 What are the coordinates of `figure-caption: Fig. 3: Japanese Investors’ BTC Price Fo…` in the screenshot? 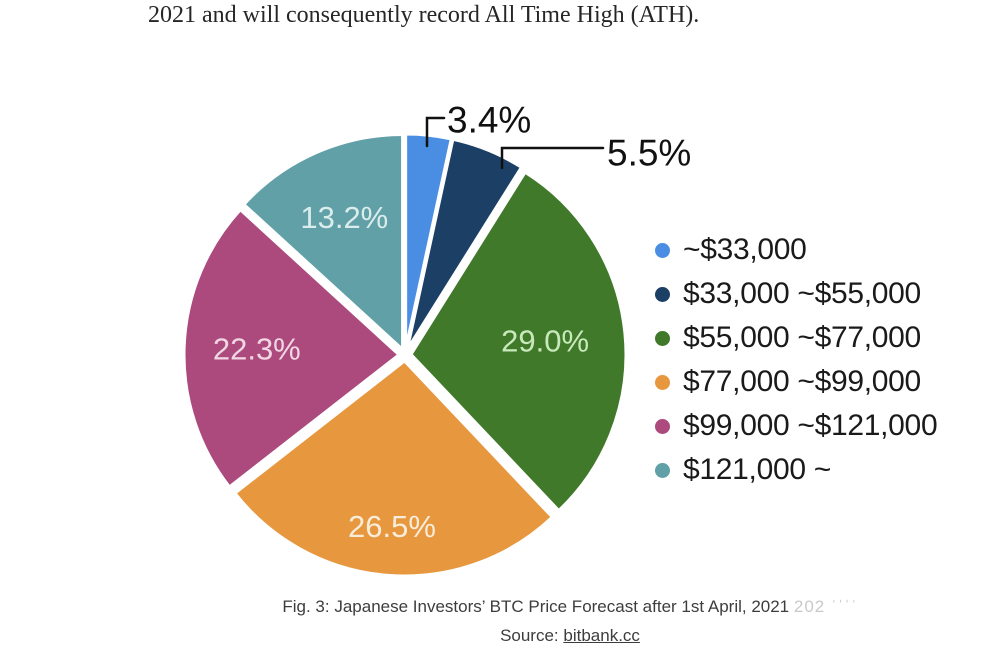 It's located at (570, 607).